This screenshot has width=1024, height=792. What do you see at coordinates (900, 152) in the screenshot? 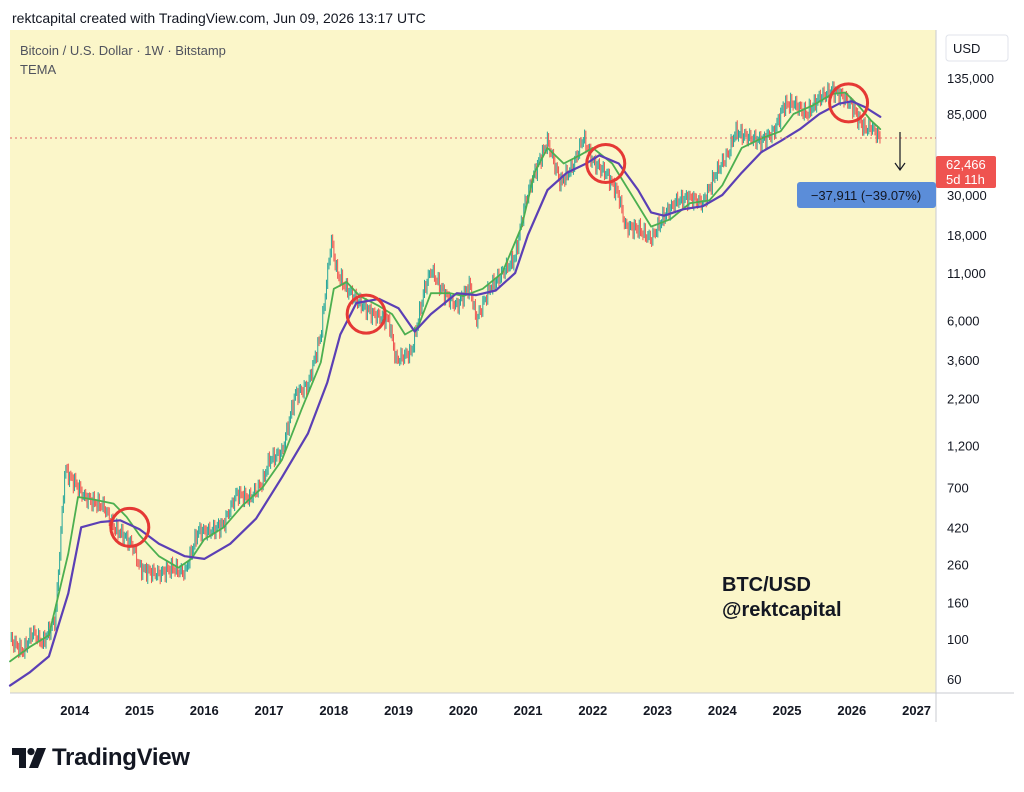
I see `down-arrow-icon` at bounding box center [900, 152].